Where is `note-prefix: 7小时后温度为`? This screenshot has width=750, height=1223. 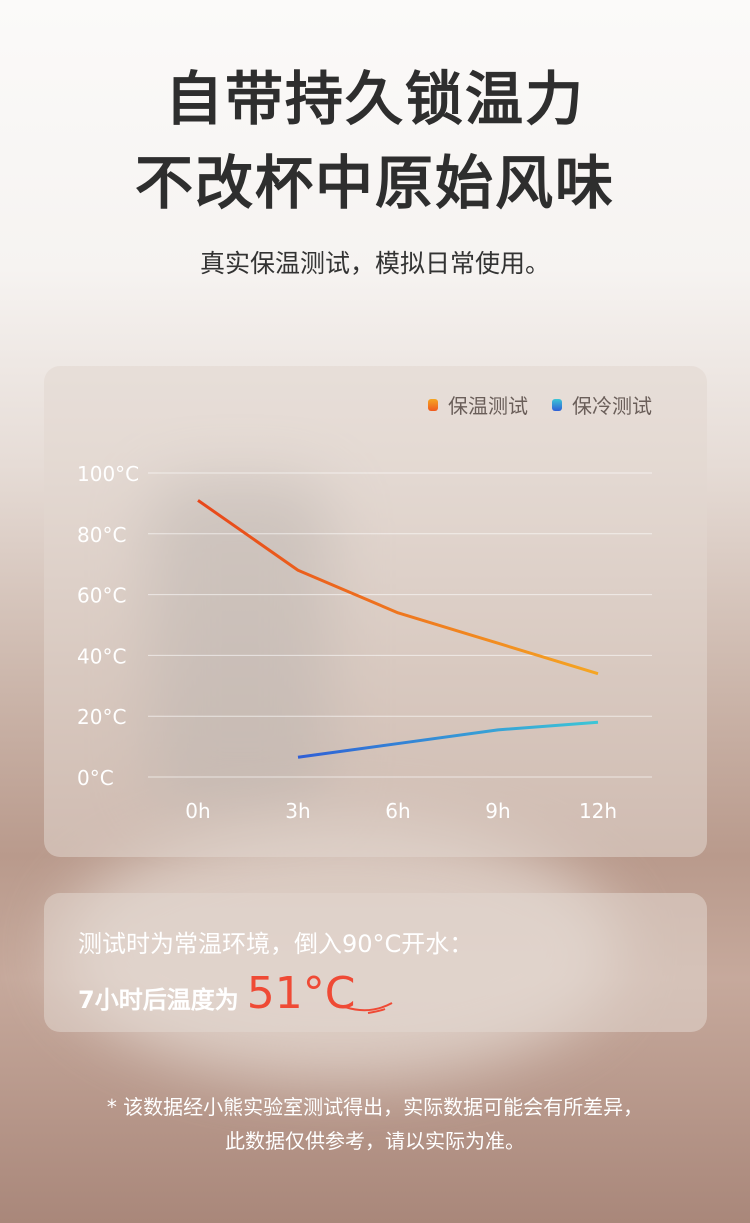 note-prefix: 7小时后温度为 is located at coordinates (158, 1000).